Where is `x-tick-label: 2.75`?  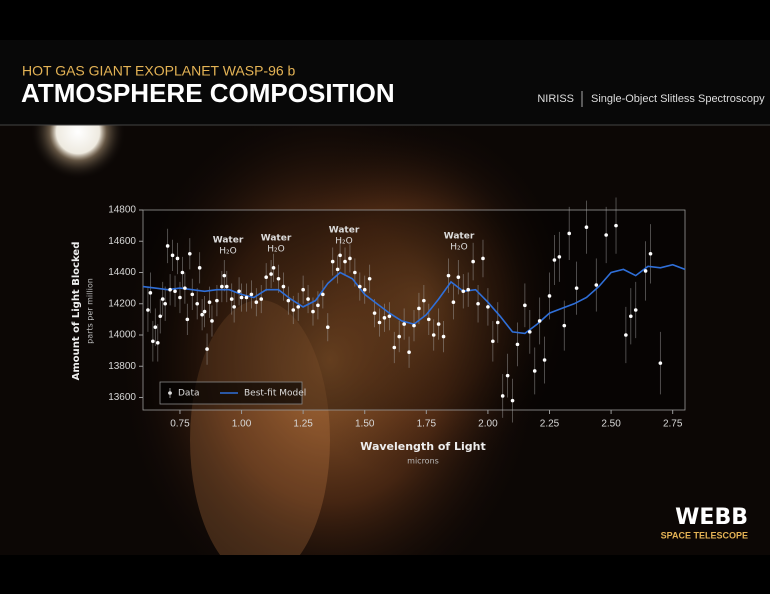
x-tick-label: 2.75 is located at coordinates (673, 424).